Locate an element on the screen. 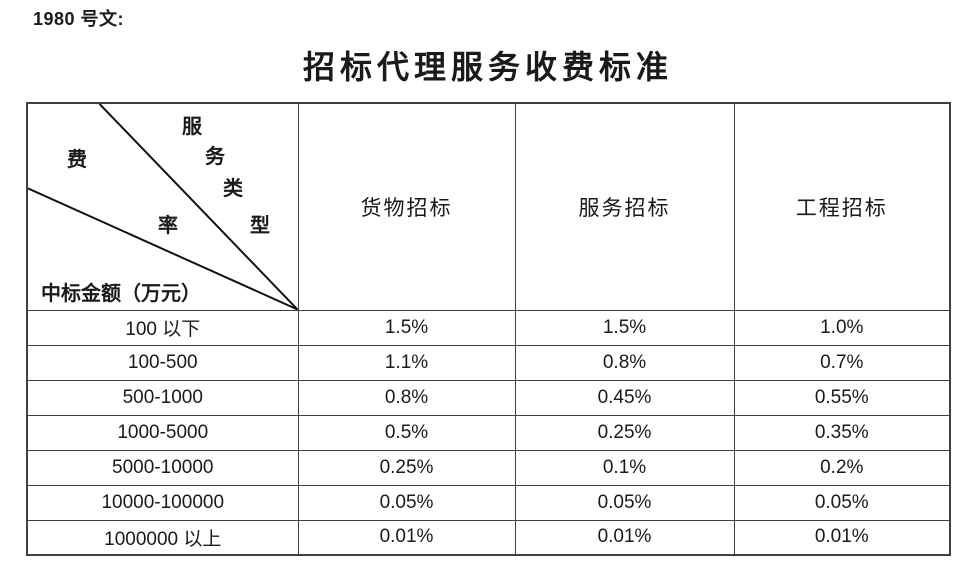 The width and height of the screenshot is (976, 581). goods-rate: 0.5% is located at coordinates (406, 432).